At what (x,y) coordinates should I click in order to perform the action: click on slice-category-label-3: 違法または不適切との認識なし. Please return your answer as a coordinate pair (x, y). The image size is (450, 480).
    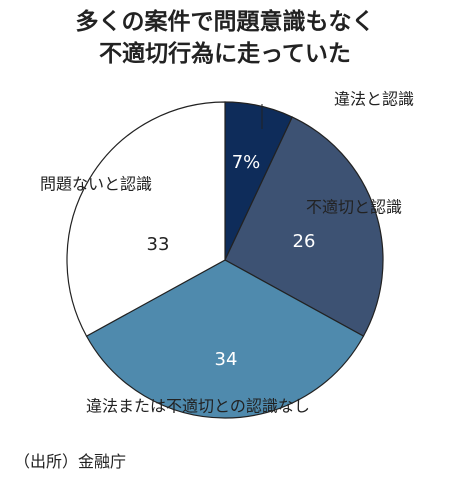
    Looking at the image, I should click on (198, 406).